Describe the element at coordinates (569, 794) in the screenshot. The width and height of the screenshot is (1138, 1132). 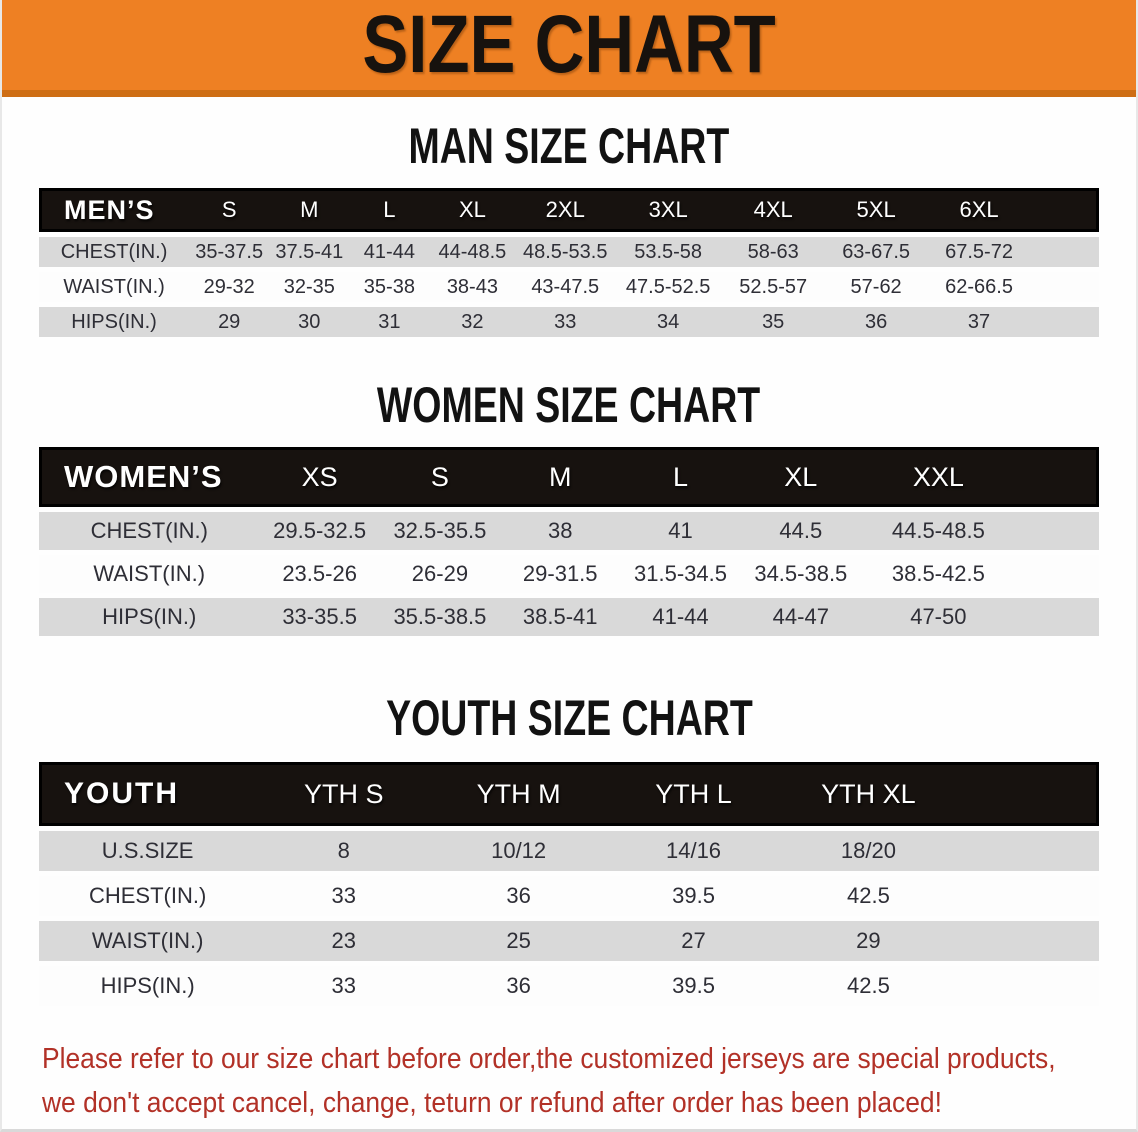
I see `youth-header-row: YOUTH YTH S YTH M YTH L YTH XL` at that location.